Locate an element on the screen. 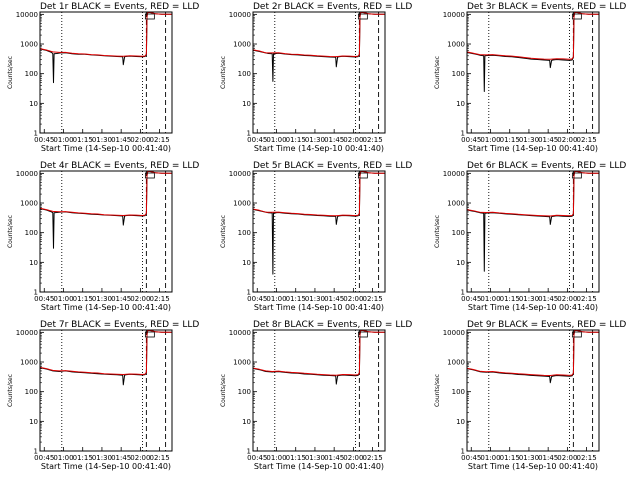 Image resolution: width=640 pixels, height=480 pixels. panel-title: Det 8r BLACK = Events, RED = LLD is located at coordinates (332, 325).